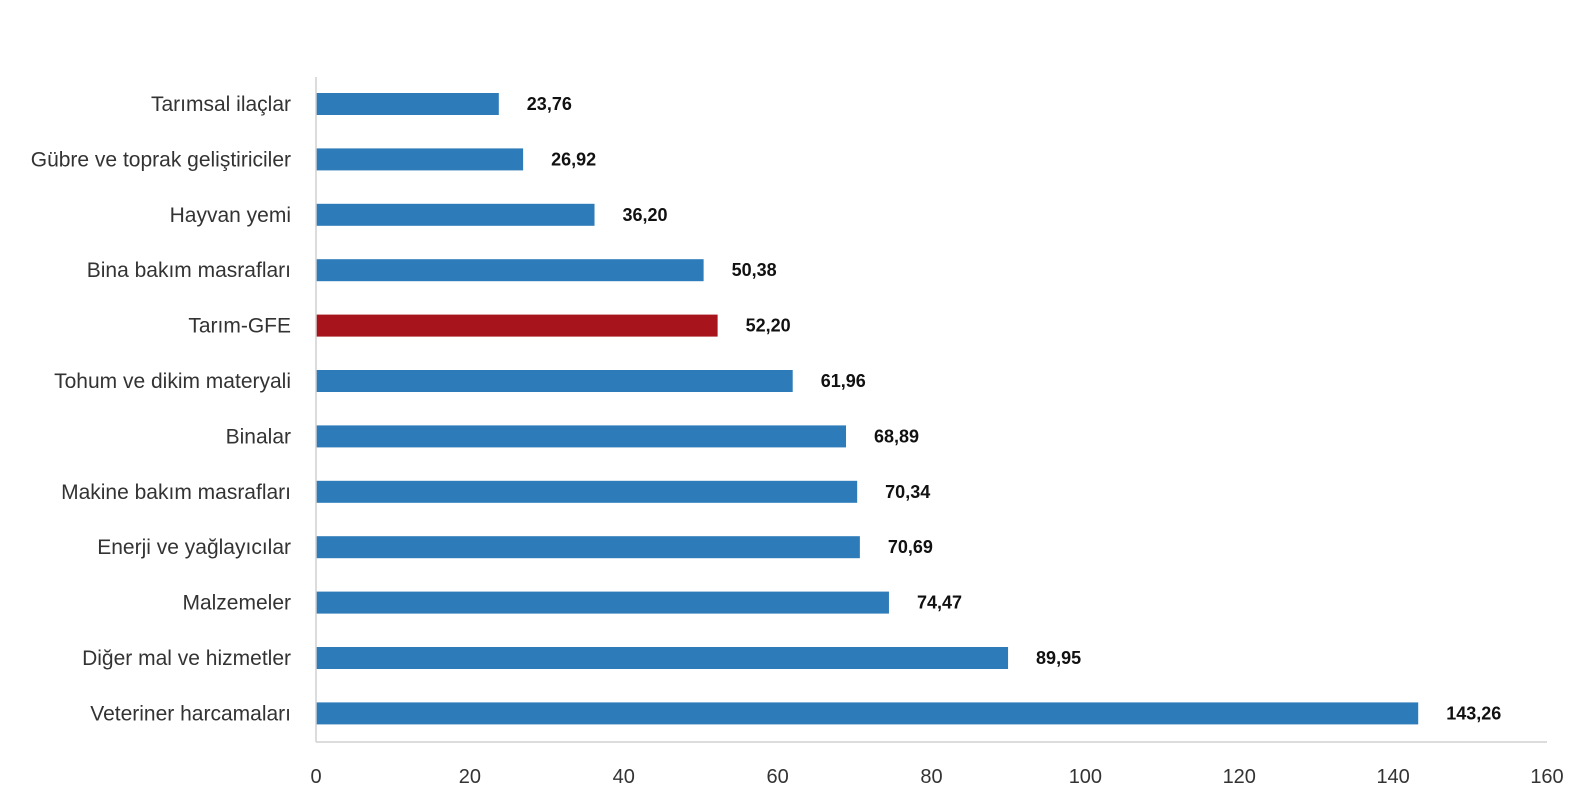 The width and height of the screenshot is (1576, 805). I want to click on category-label-4: Tarım-GFE, so click(239, 326).